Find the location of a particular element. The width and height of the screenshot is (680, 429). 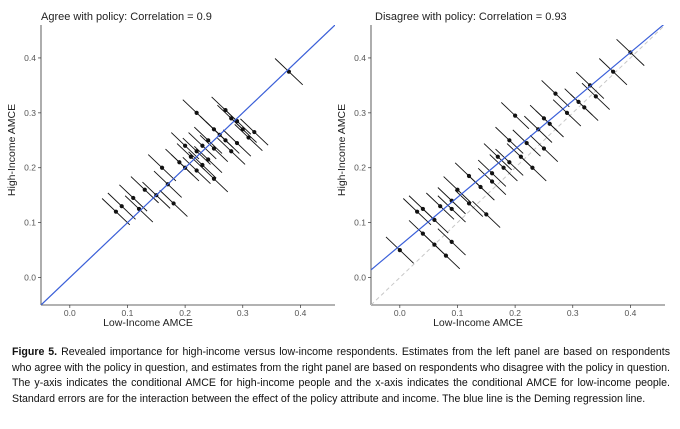

right-panel-title: Disagree with policy: Correlation = 0.93 is located at coordinates (471, 17).